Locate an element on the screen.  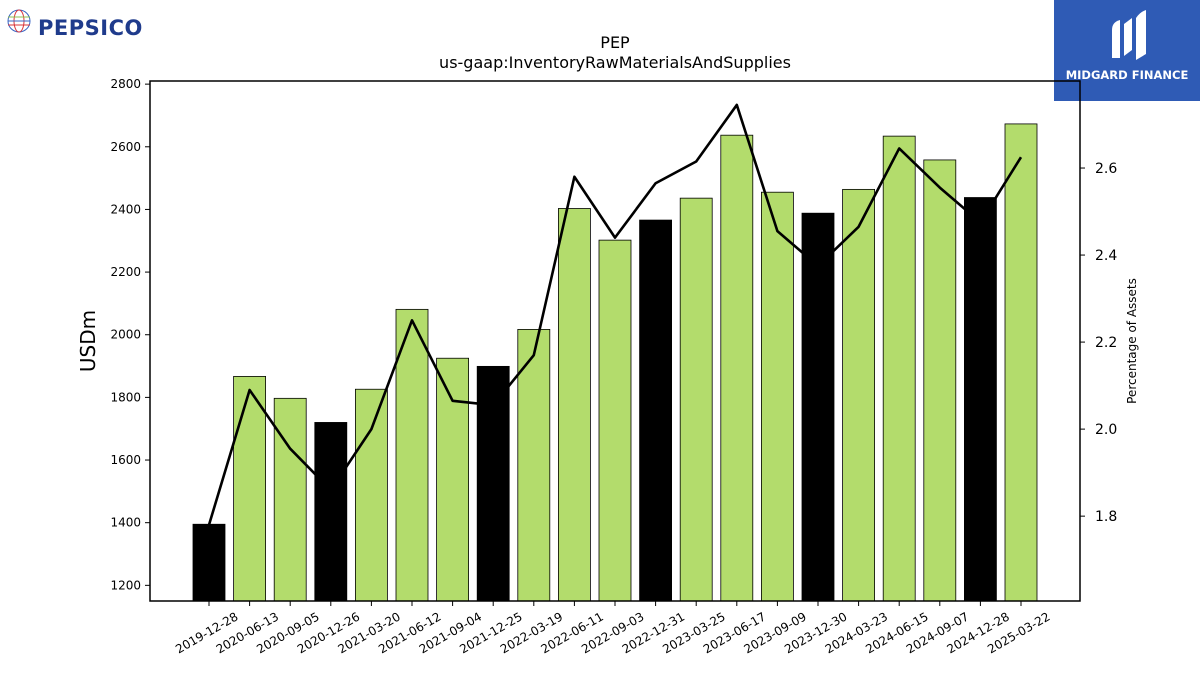
y2-axis-ticks: 1.8 2.0 2.2 2.4 2.6 is located at coordinates (1098, 343).